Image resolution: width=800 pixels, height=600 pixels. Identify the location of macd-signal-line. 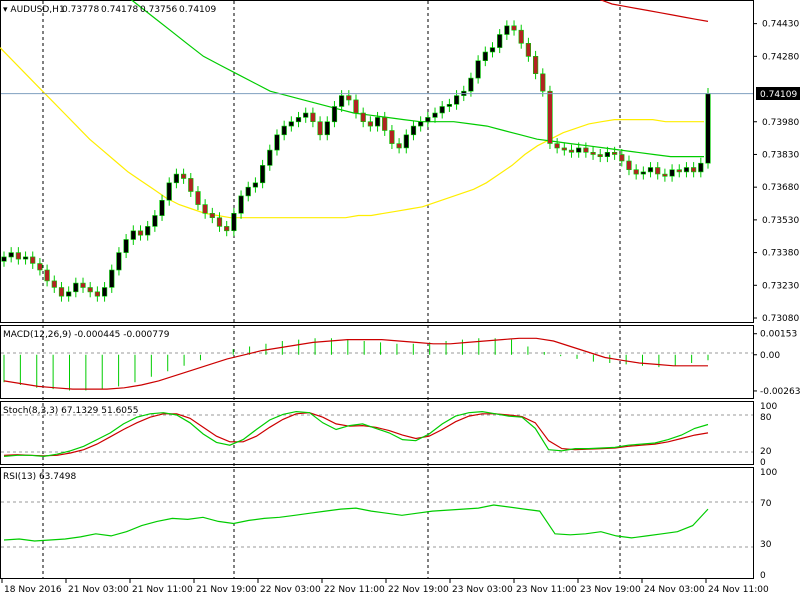
(355, 363).